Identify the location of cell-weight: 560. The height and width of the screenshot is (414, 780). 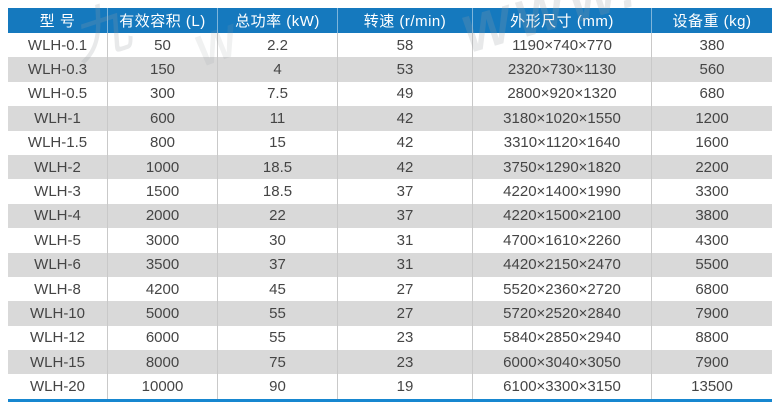
(712, 70).